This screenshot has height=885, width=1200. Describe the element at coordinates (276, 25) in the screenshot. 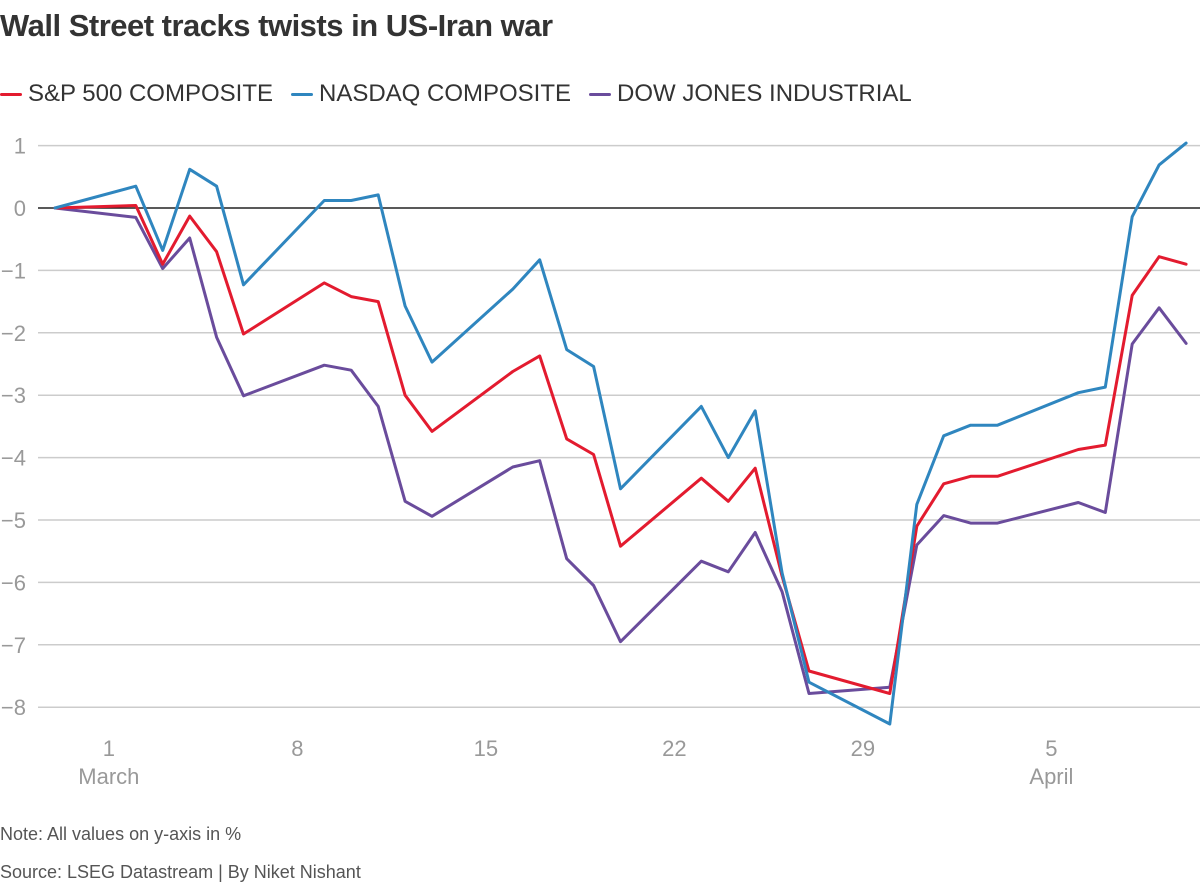

I see `chart-title: Wall Street tracks twists in US-Iran war` at that location.